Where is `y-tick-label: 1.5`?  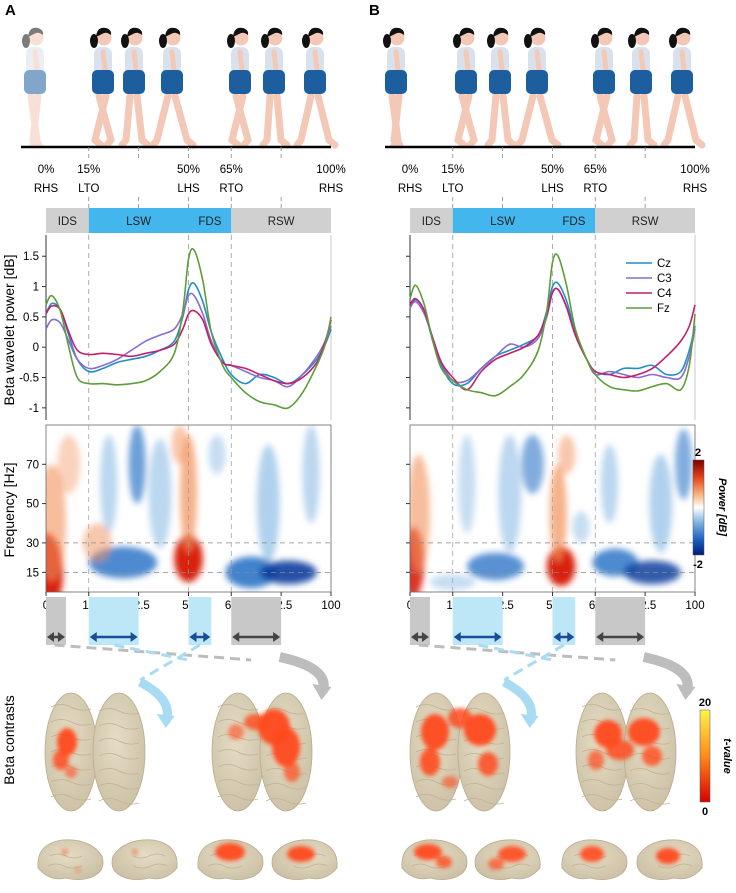 y-tick-label: 1.5 is located at coordinates (31, 257).